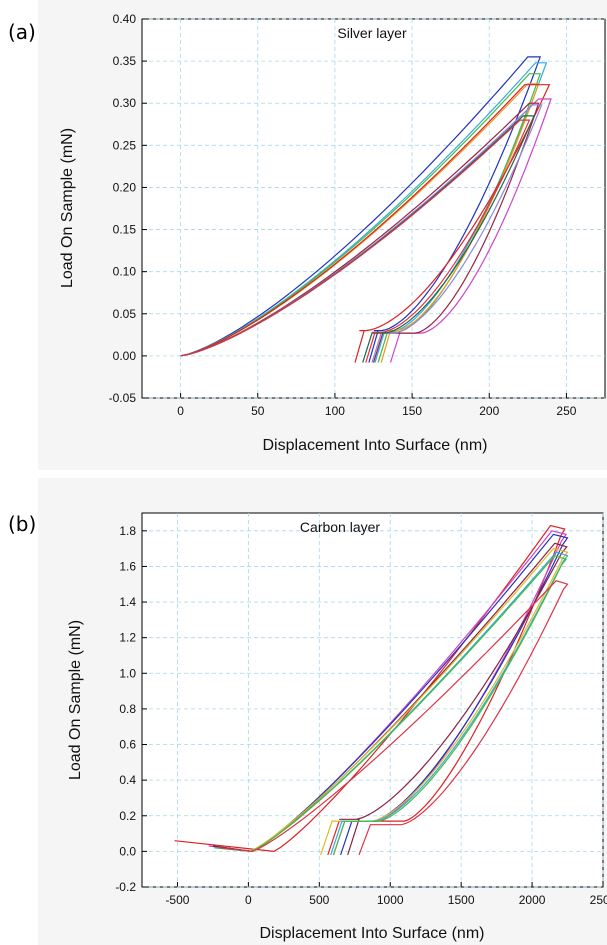 This screenshot has width=607, height=945. Describe the element at coordinates (127, 709) in the screenshot. I see `y-tick-label: 0.8` at that location.